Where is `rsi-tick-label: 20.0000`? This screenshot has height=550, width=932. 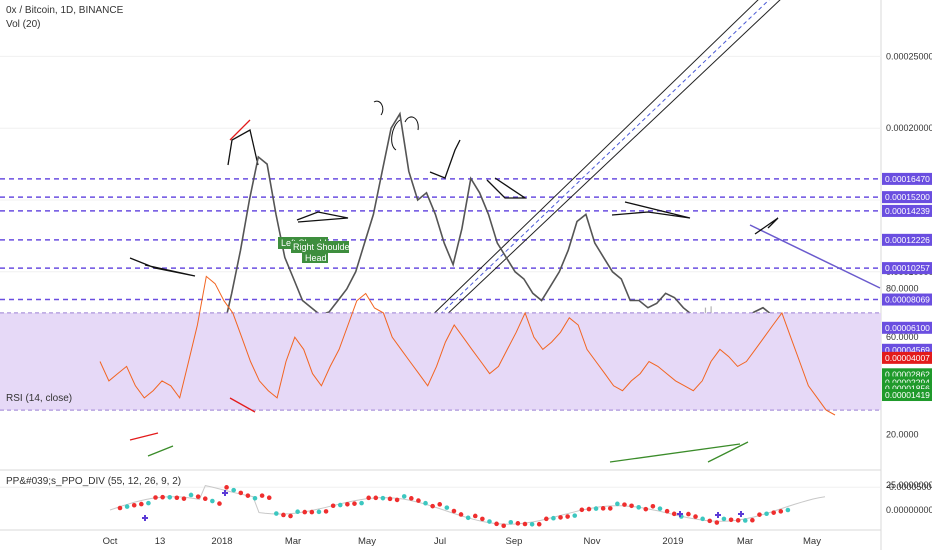
rsi-tick-label: 20.0000 is located at coordinates (902, 434).